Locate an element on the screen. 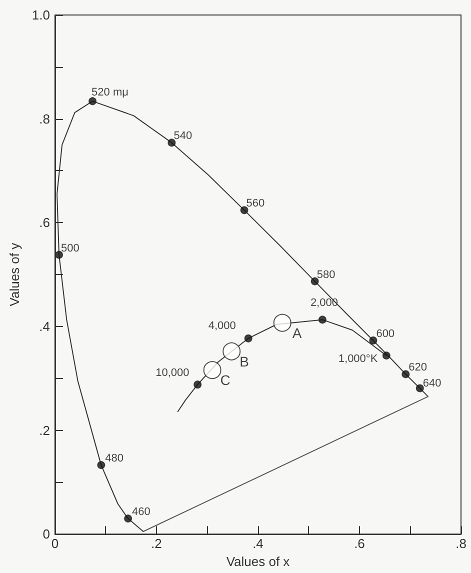 The width and height of the screenshot is (471, 573). y-tick-label: .6 is located at coordinates (44, 222).